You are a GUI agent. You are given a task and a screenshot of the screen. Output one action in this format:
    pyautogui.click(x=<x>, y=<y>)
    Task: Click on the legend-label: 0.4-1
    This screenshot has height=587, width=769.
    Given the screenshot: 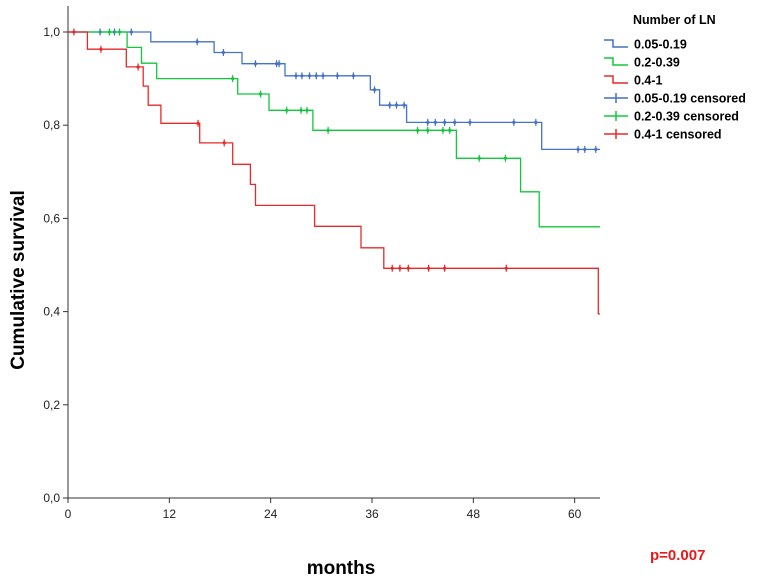 What is the action you would take?
    pyautogui.click(x=648, y=81)
    